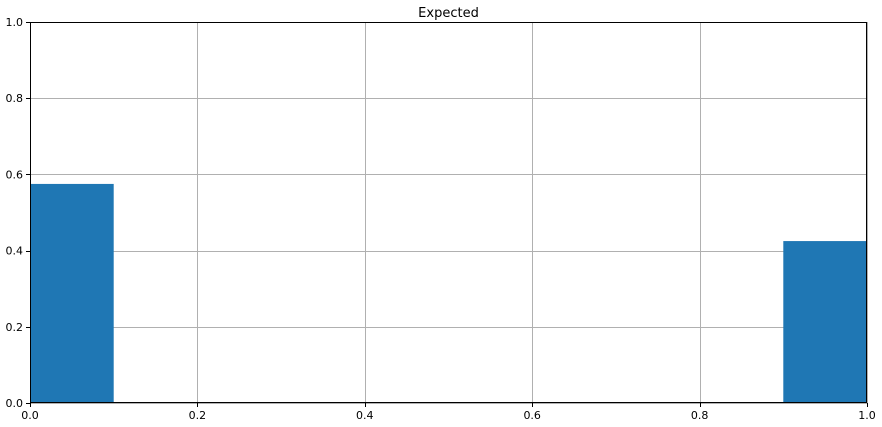 This screenshot has width=882, height=427. What do you see at coordinates (700, 415) in the screenshot?
I see `x-tick-label: 0.8` at bounding box center [700, 415].